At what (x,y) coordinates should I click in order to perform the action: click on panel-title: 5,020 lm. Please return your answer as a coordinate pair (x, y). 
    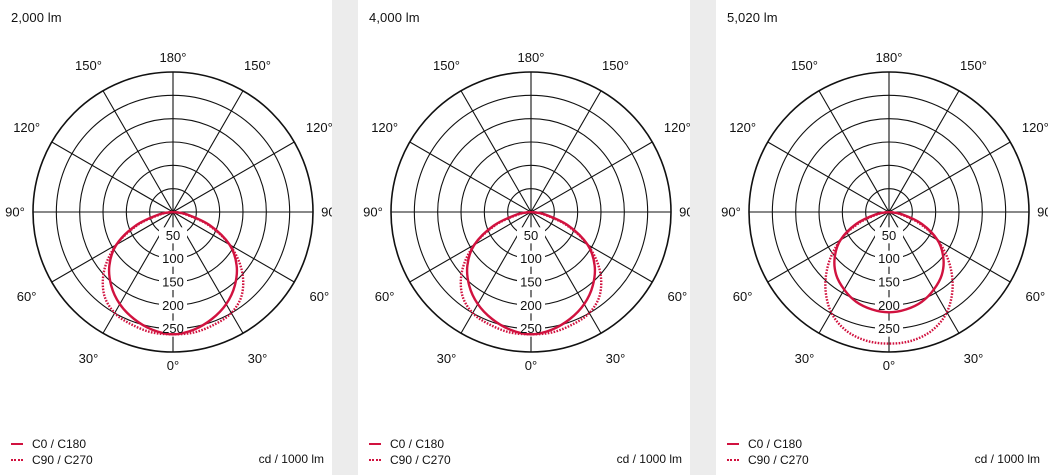
    Looking at the image, I should click on (752, 17).